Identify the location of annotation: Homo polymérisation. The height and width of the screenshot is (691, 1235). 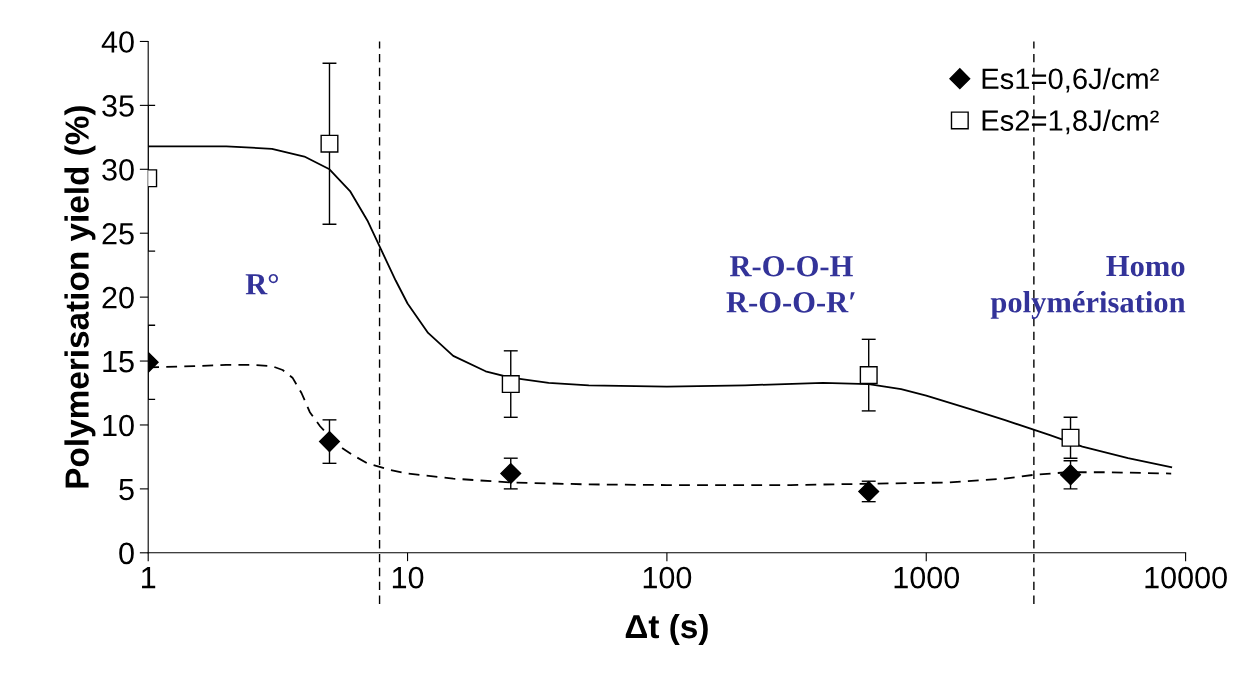
(1088, 287).